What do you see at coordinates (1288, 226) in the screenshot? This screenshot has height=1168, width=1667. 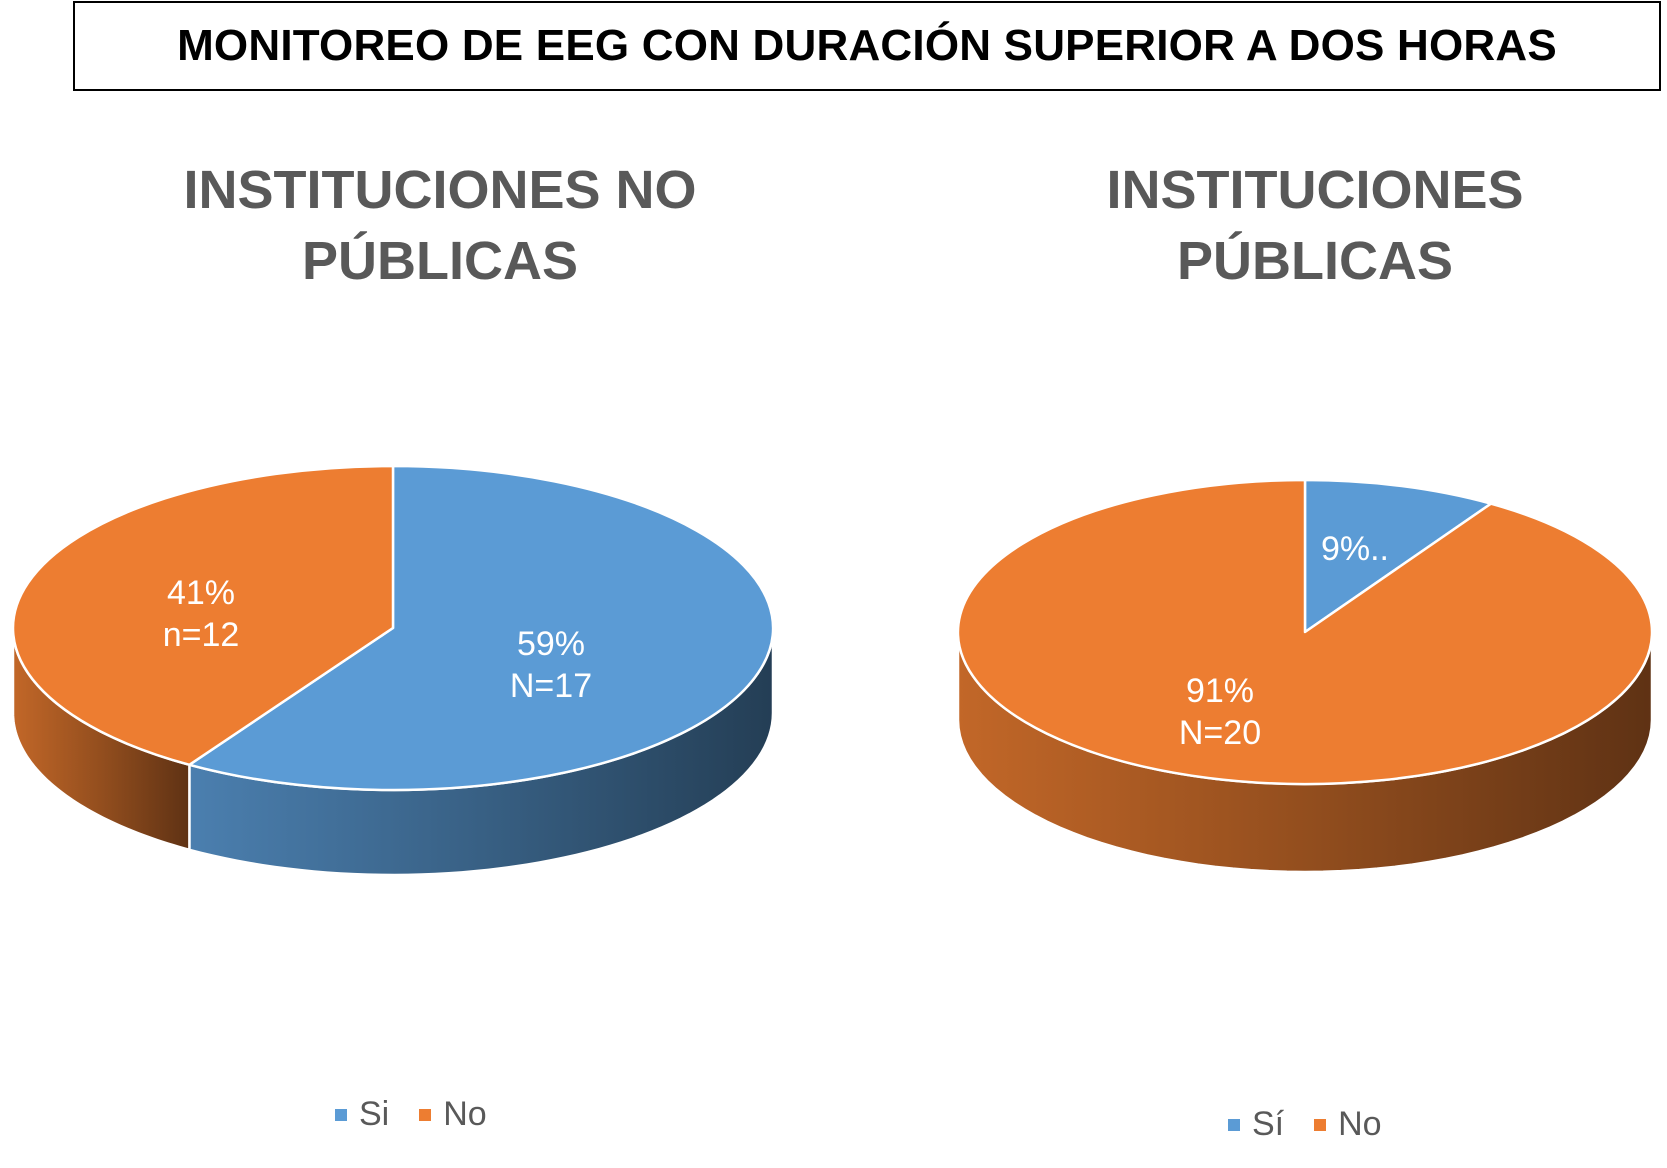 I see `chart-title-right: INSTITUCIONES PÚBLICAS` at bounding box center [1288, 226].